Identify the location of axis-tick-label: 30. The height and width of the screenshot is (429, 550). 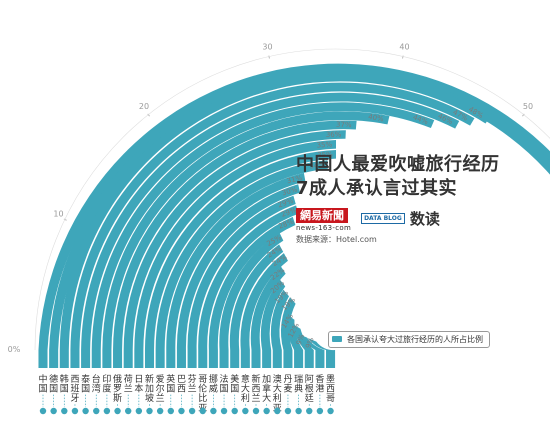
(267, 47).